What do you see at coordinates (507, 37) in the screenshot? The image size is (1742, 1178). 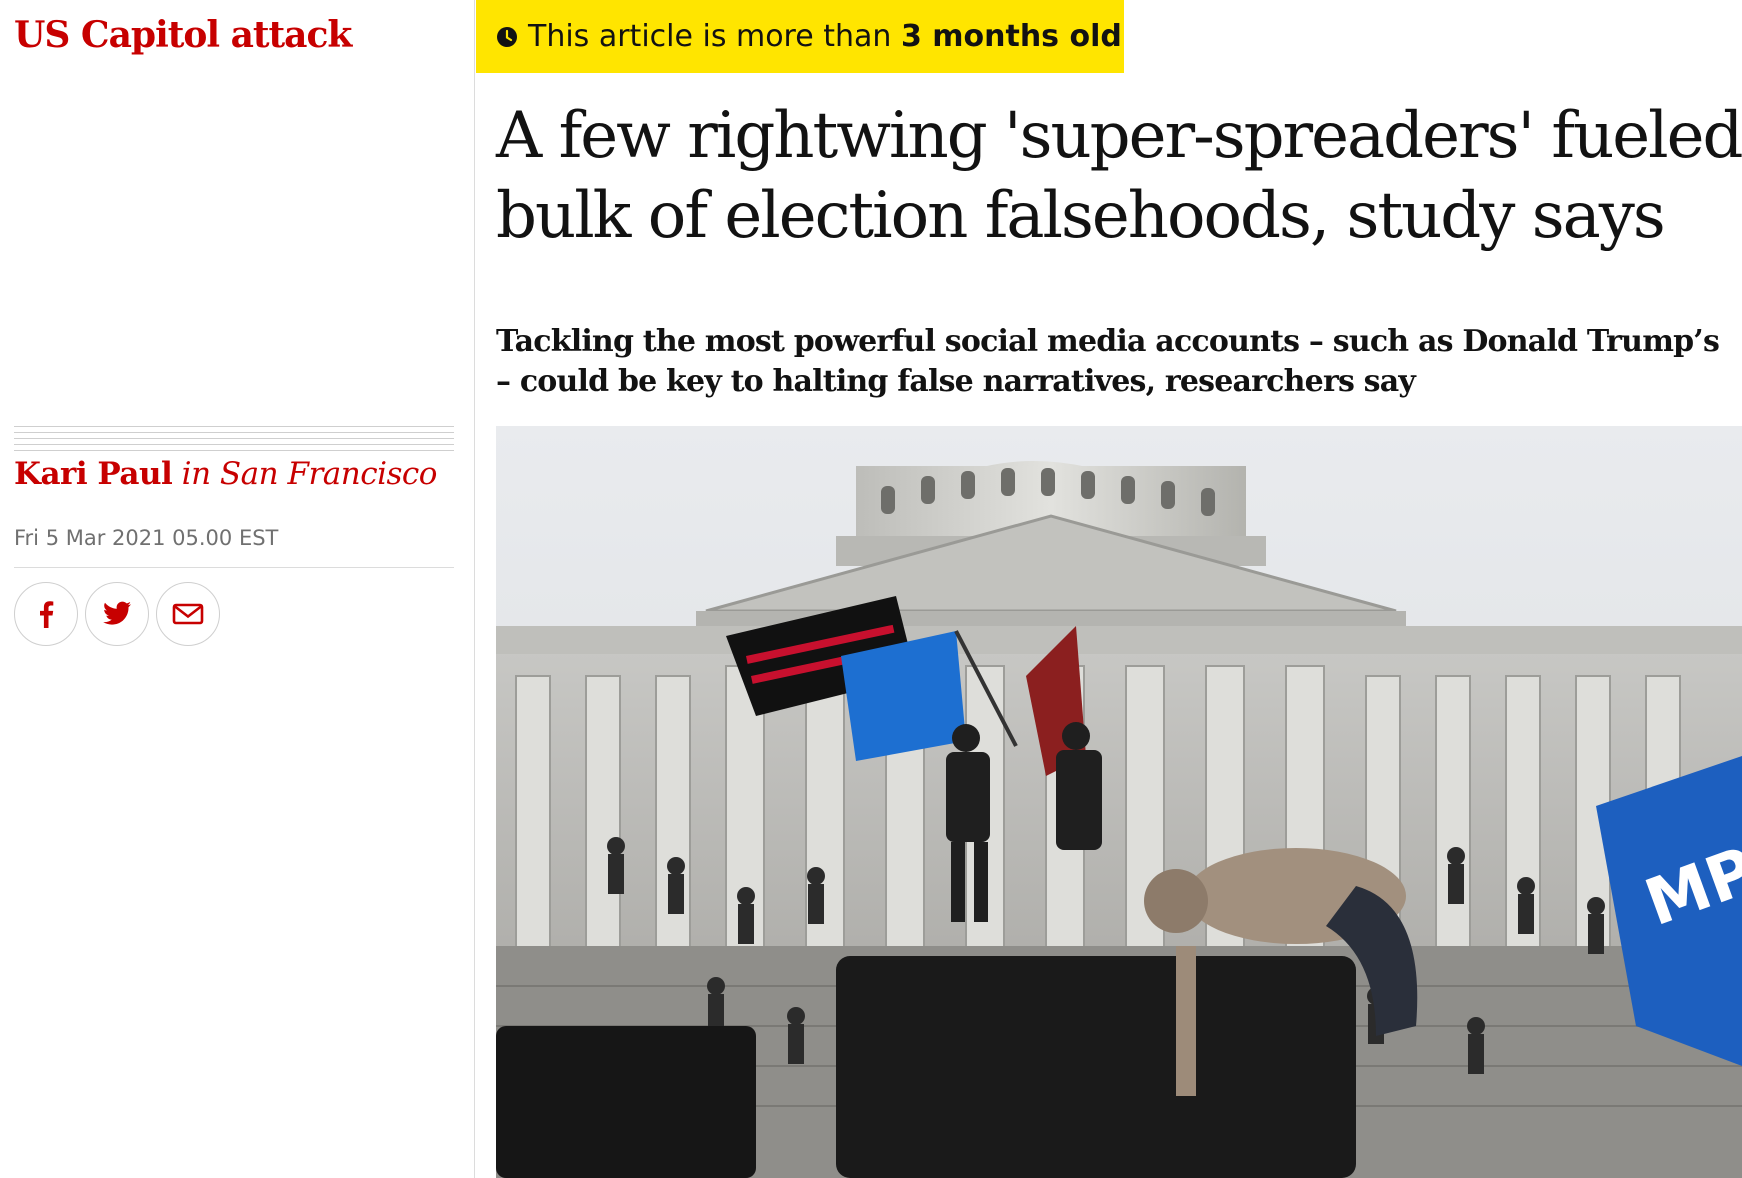 I see `clock-icon` at bounding box center [507, 37].